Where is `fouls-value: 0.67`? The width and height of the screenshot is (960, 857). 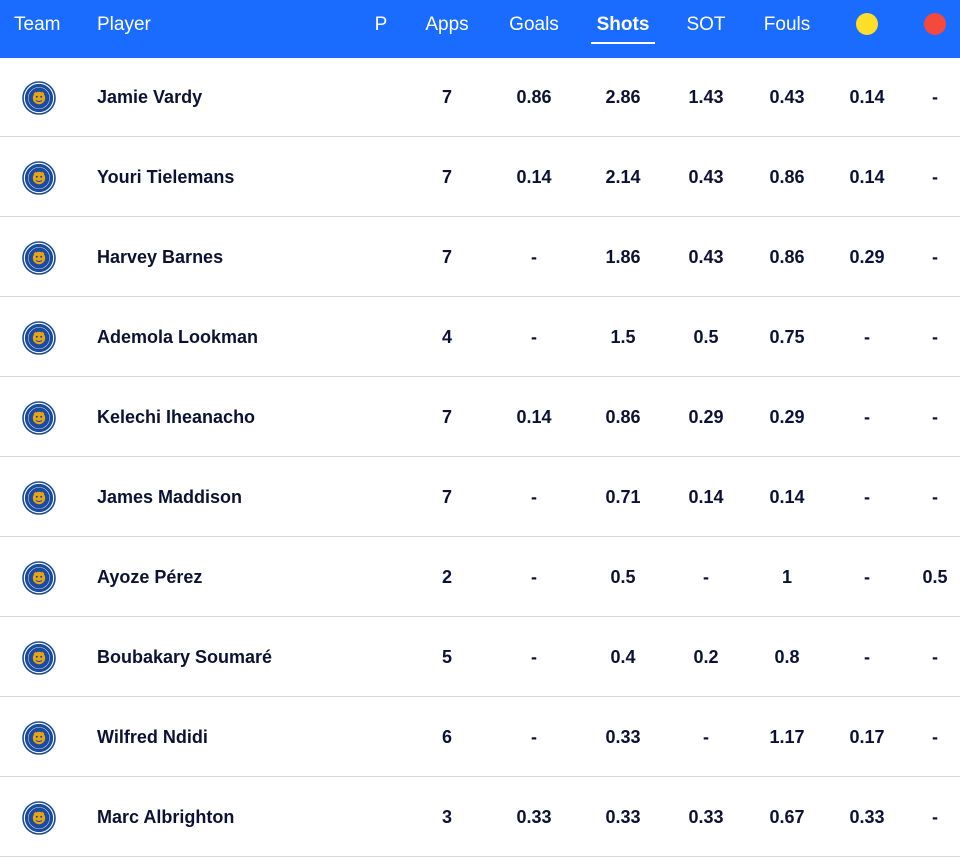 fouls-value: 0.67 is located at coordinates (787, 817).